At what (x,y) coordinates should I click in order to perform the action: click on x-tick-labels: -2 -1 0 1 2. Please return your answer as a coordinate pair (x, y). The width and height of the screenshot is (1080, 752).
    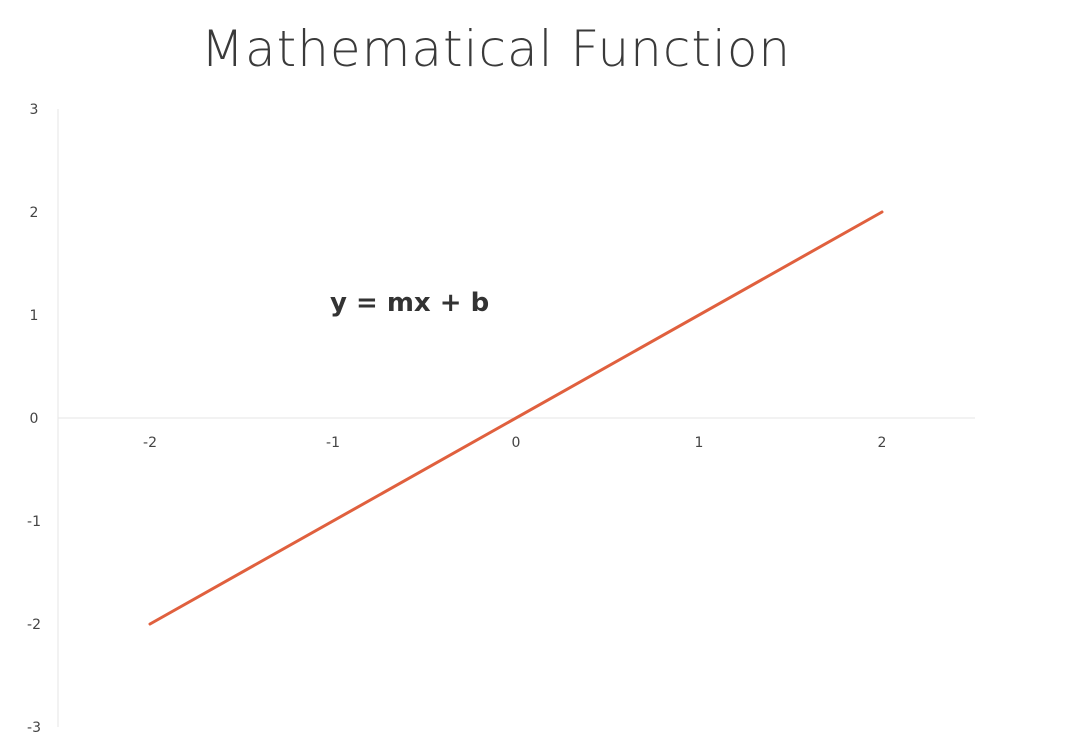
    Looking at the image, I should click on (514, 443).